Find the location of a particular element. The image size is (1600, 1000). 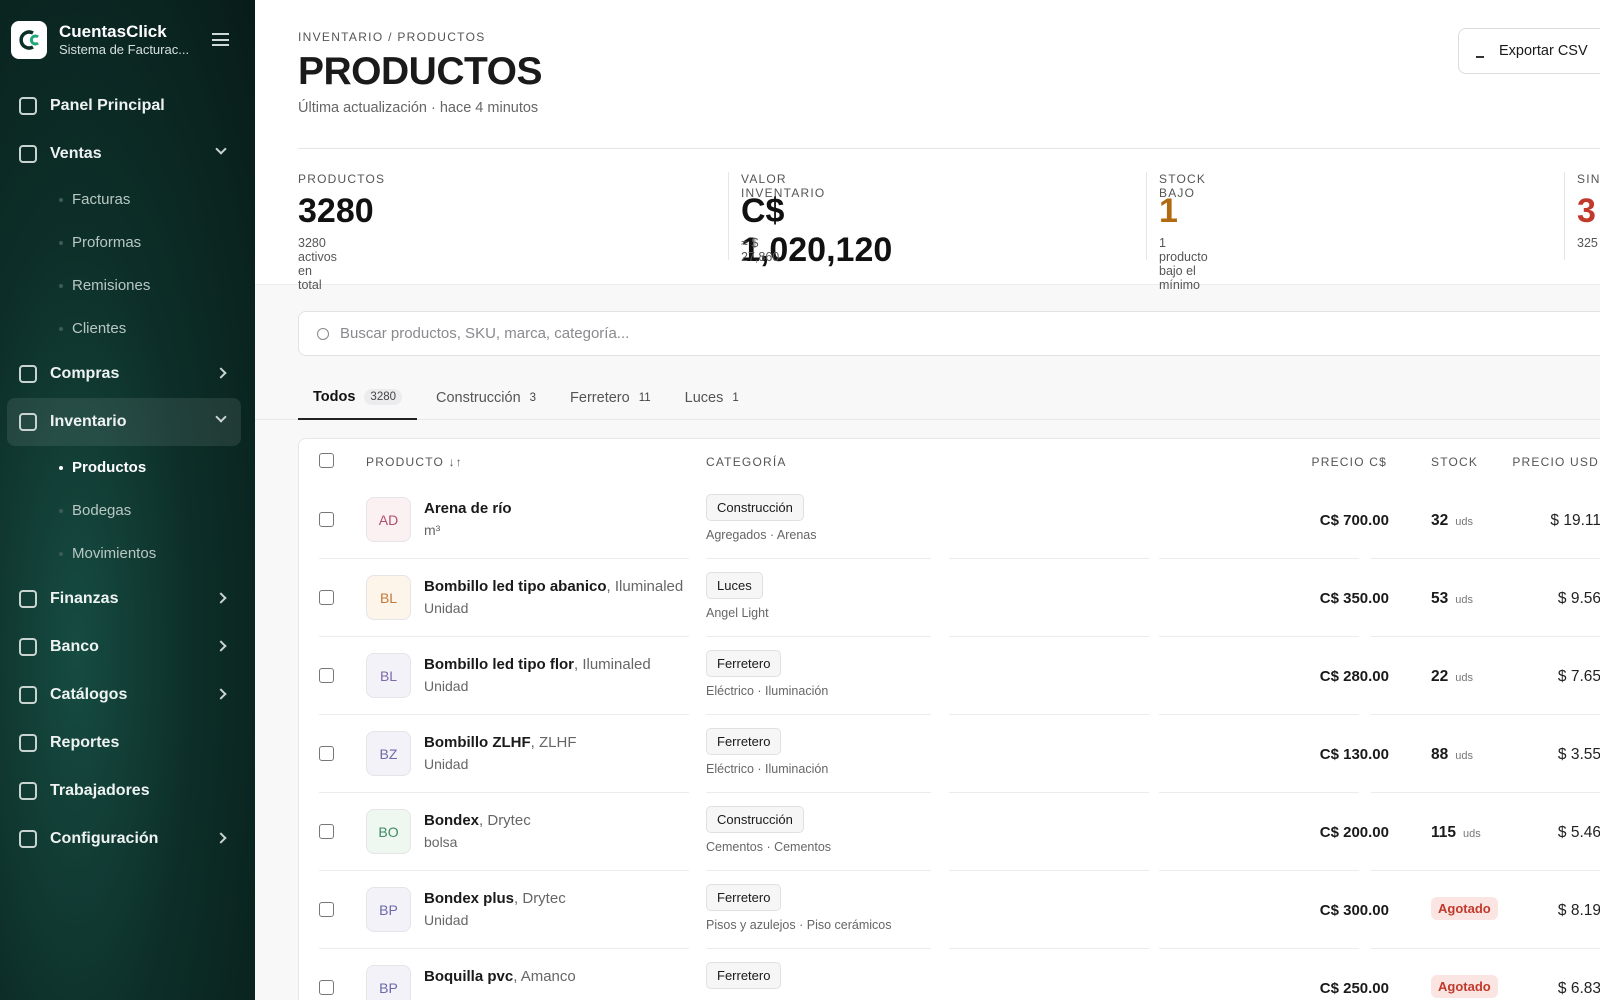

stock-status: Agotado is located at coordinates (1464, 986).